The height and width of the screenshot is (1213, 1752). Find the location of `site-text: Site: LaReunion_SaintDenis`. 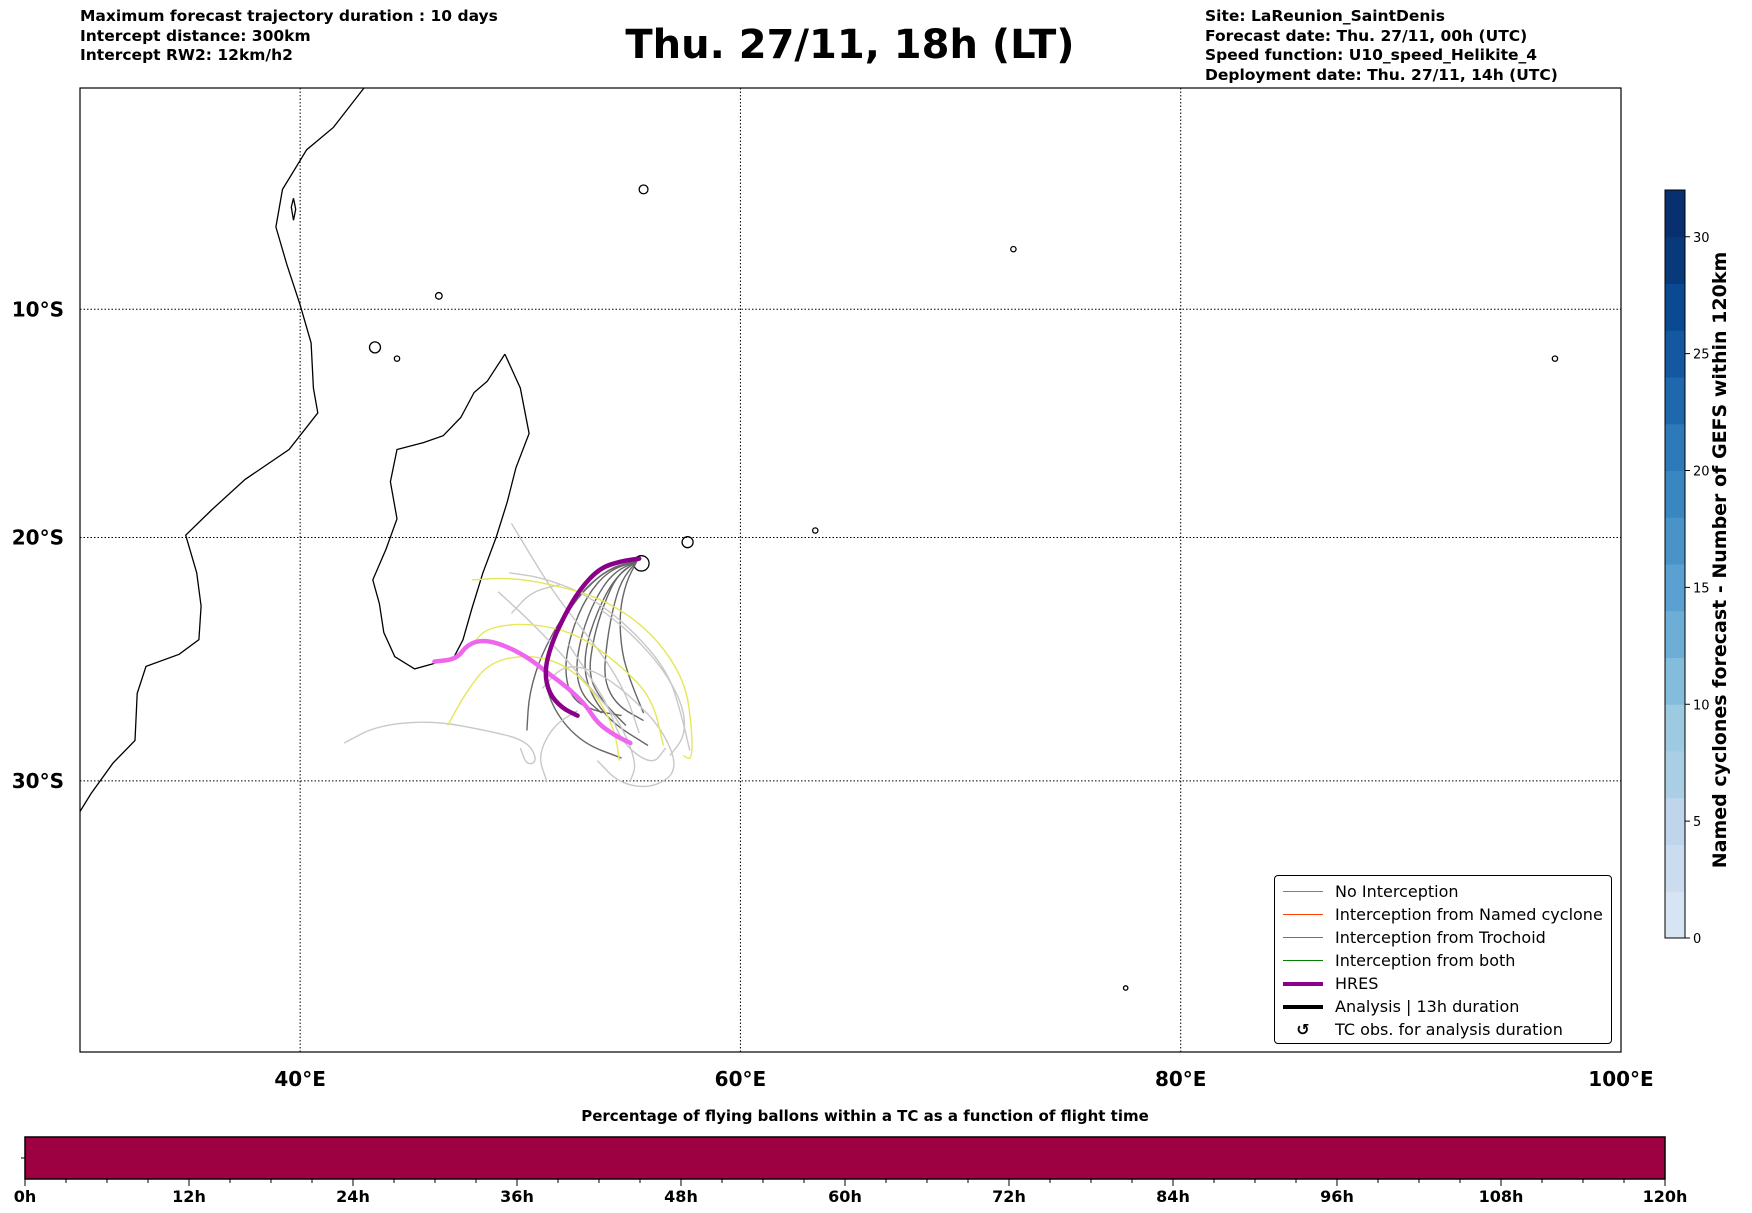

site-text: Site: LaReunion_SaintDenis is located at coordinates (1325, 16).